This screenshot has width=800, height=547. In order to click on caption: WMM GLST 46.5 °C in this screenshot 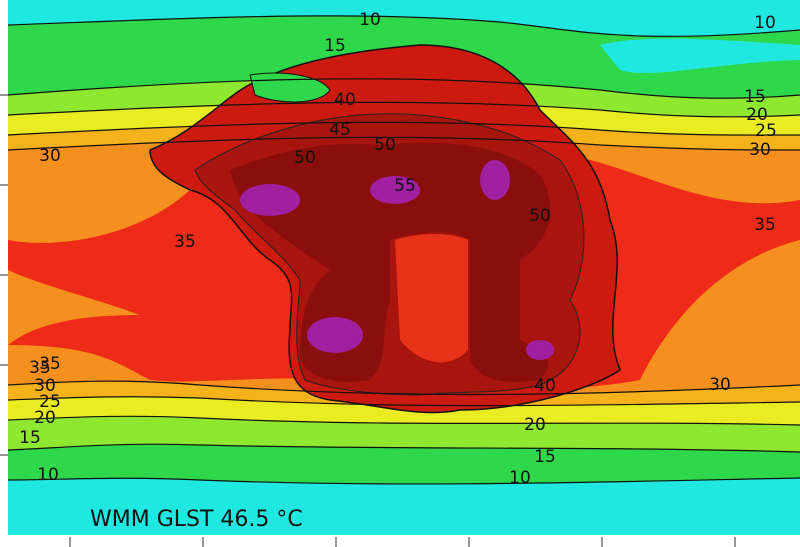, I will do `click(196, 519)`.